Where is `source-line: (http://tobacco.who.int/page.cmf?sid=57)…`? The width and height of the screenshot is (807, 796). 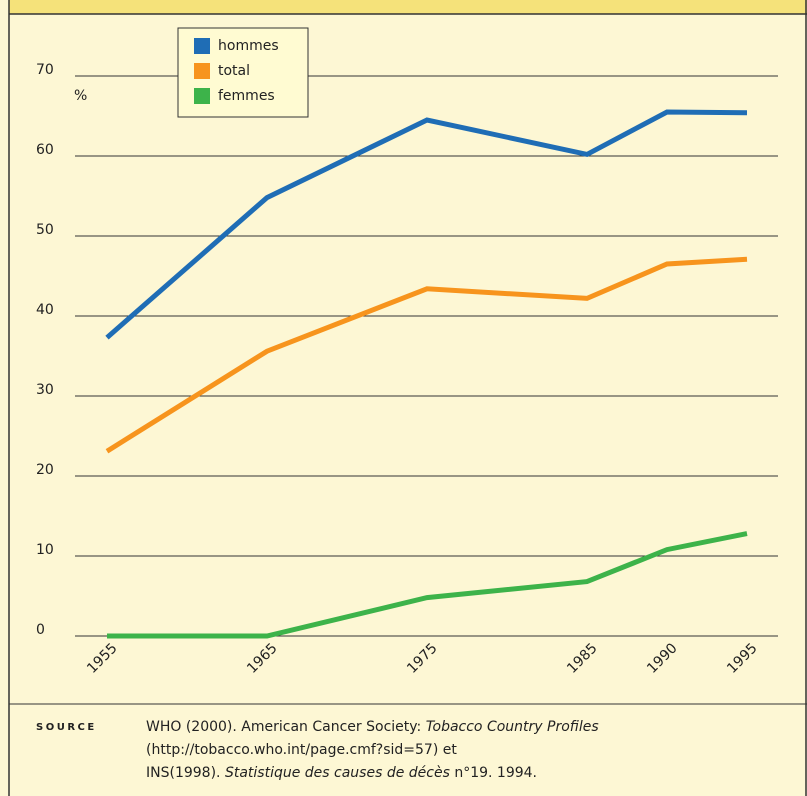
source-line: (http://tobacco.who.int/page.cmf?sid=57)… is located at coordinates (301, 750).